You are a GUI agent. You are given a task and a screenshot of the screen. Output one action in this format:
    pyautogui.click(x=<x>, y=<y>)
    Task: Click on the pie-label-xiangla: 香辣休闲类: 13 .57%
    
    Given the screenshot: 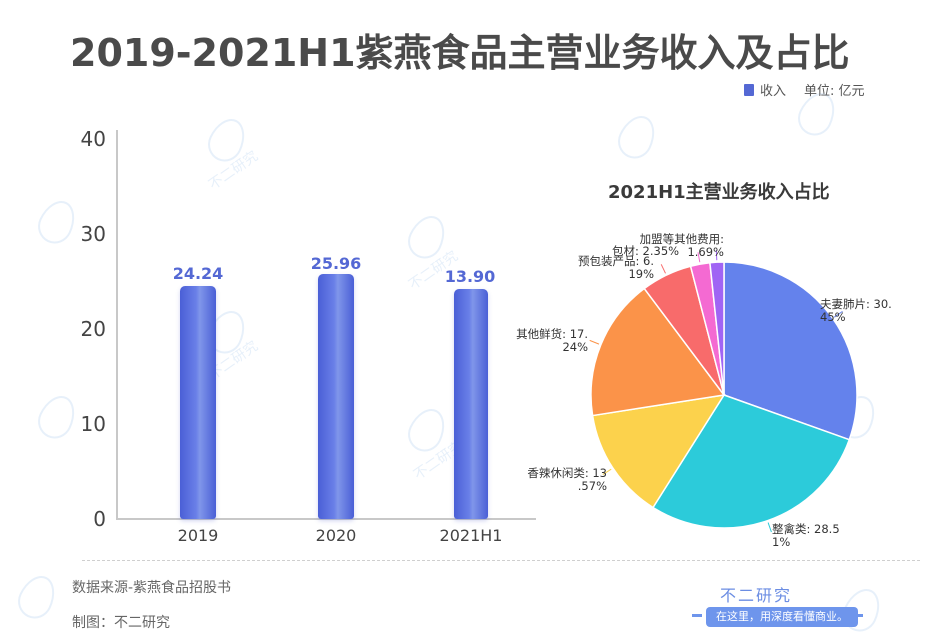 What is the action you would take?
    pyautogui.click(x=567, y=479)
    